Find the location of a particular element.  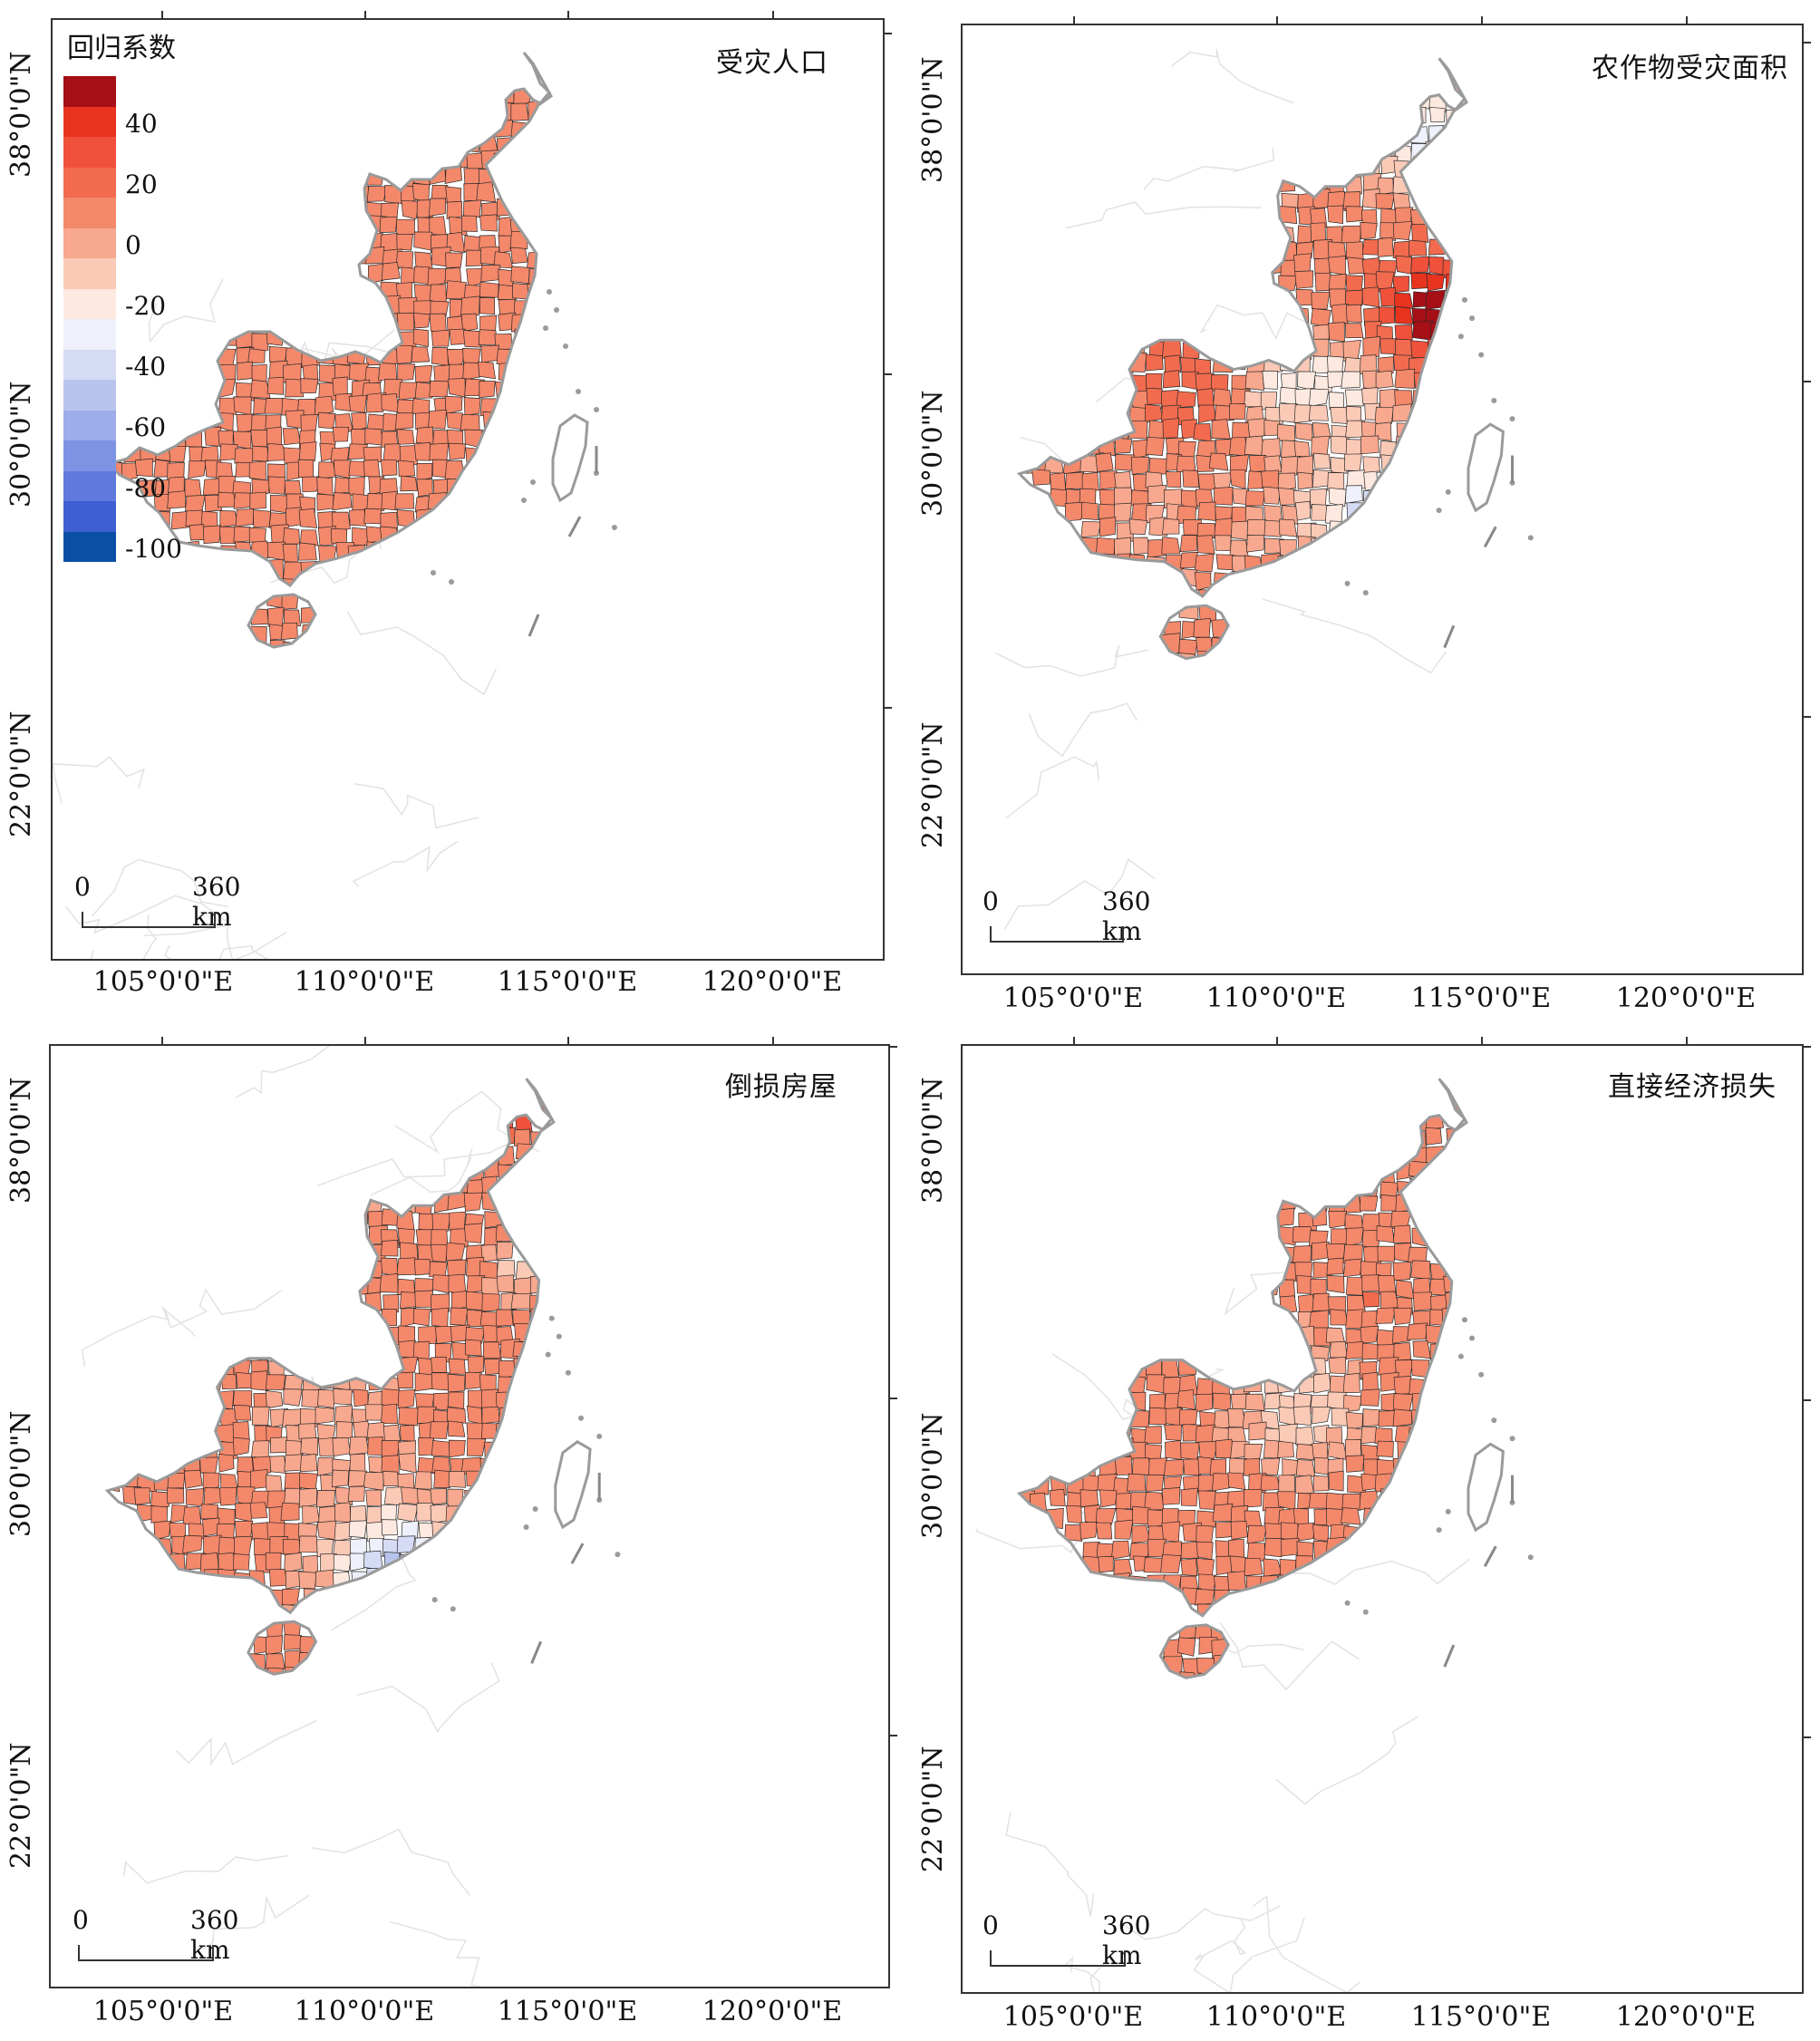

scale-start: 0 is located at coordinates (991, 901).